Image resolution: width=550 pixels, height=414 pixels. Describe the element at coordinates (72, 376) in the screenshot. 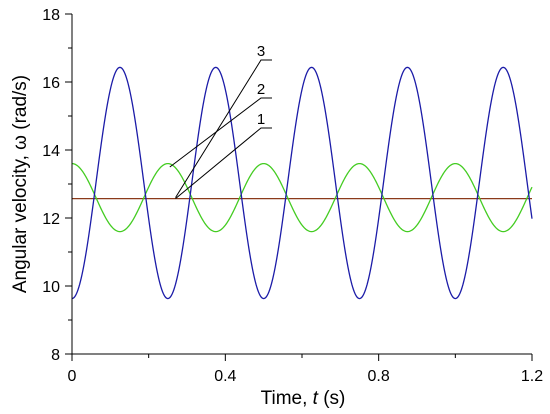

I see `x-tick-label: 0` at that location.